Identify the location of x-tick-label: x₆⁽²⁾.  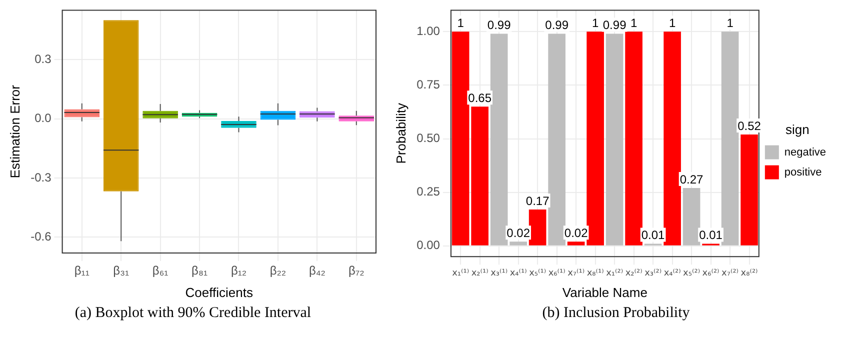
(711, 273).